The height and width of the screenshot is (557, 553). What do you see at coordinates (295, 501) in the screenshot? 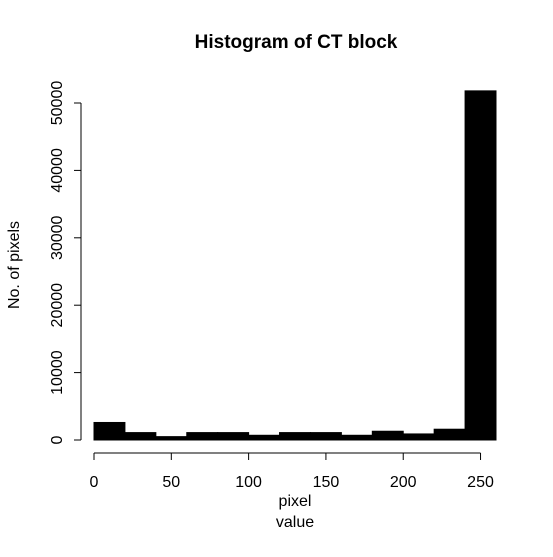
I see `x-axis-label-line-1: pixel` at bounding box center [295, 501].